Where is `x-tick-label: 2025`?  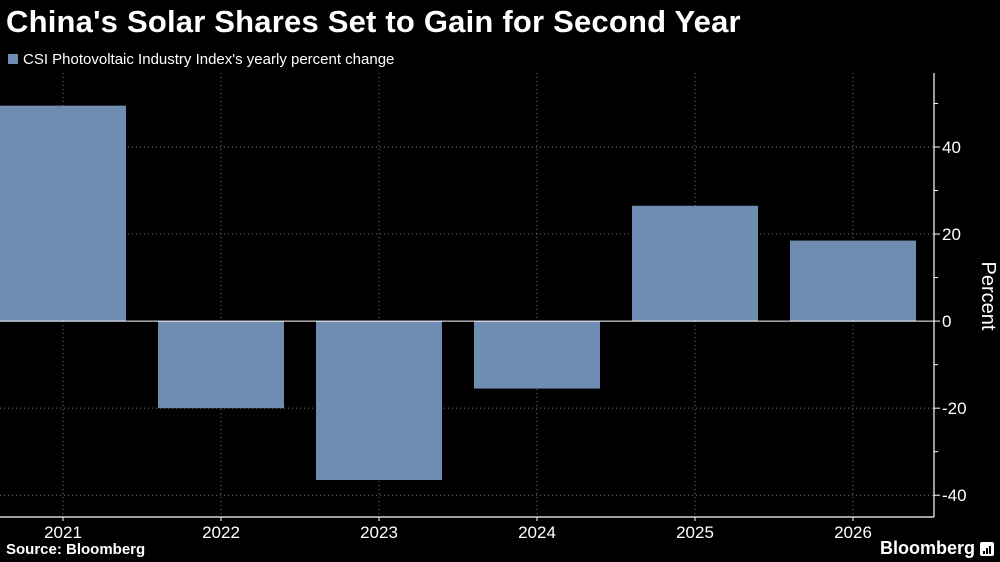
x-tick-label: 2025 is located at coordinates (695, 532).